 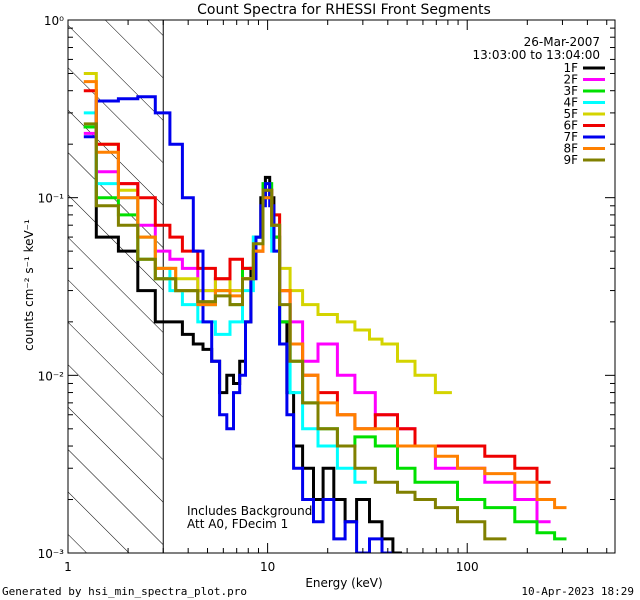 I want to click on y-axis-label: counts cm⁻² s⁻¹ keV⁻¹, so click(x=29, y=285).